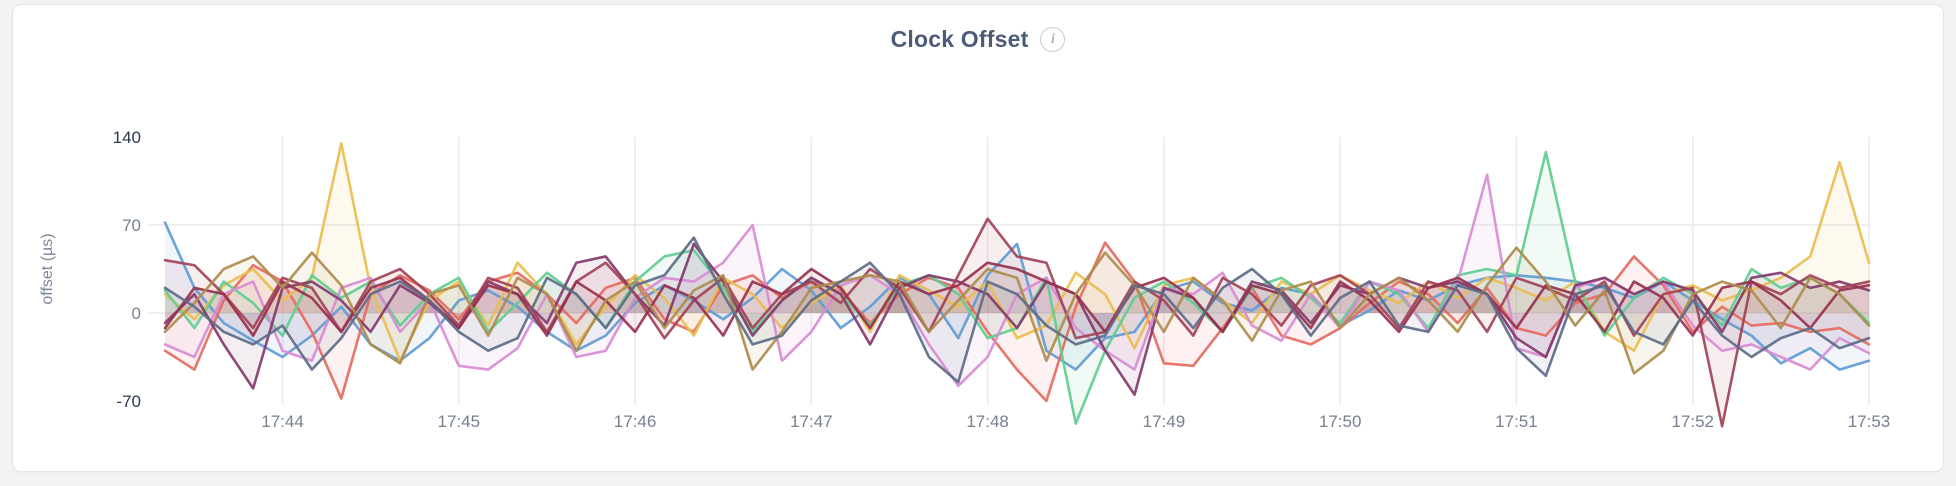 Image resolution: width=1956 pixels, height=486 pixels. What do you see at coordinates (1516, 421) in the screenshot?
I see `x-tick-label: 17:51` at bounding box center [1516, 421].